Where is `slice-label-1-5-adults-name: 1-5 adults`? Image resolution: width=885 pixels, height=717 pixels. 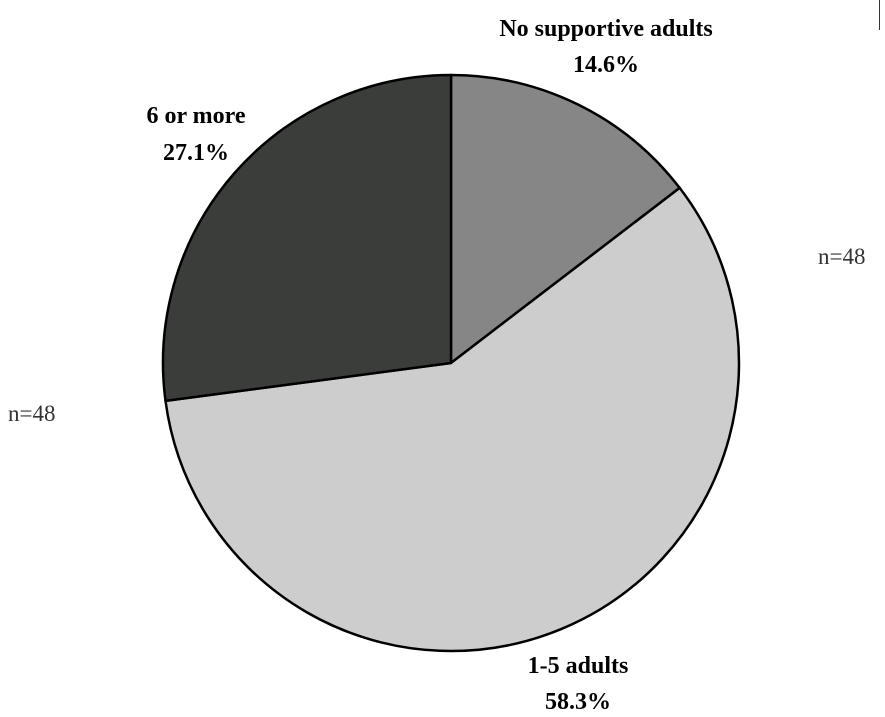
slice-label-1-5-adults-name: 1-5 adults is located at coordinates (578, 666).